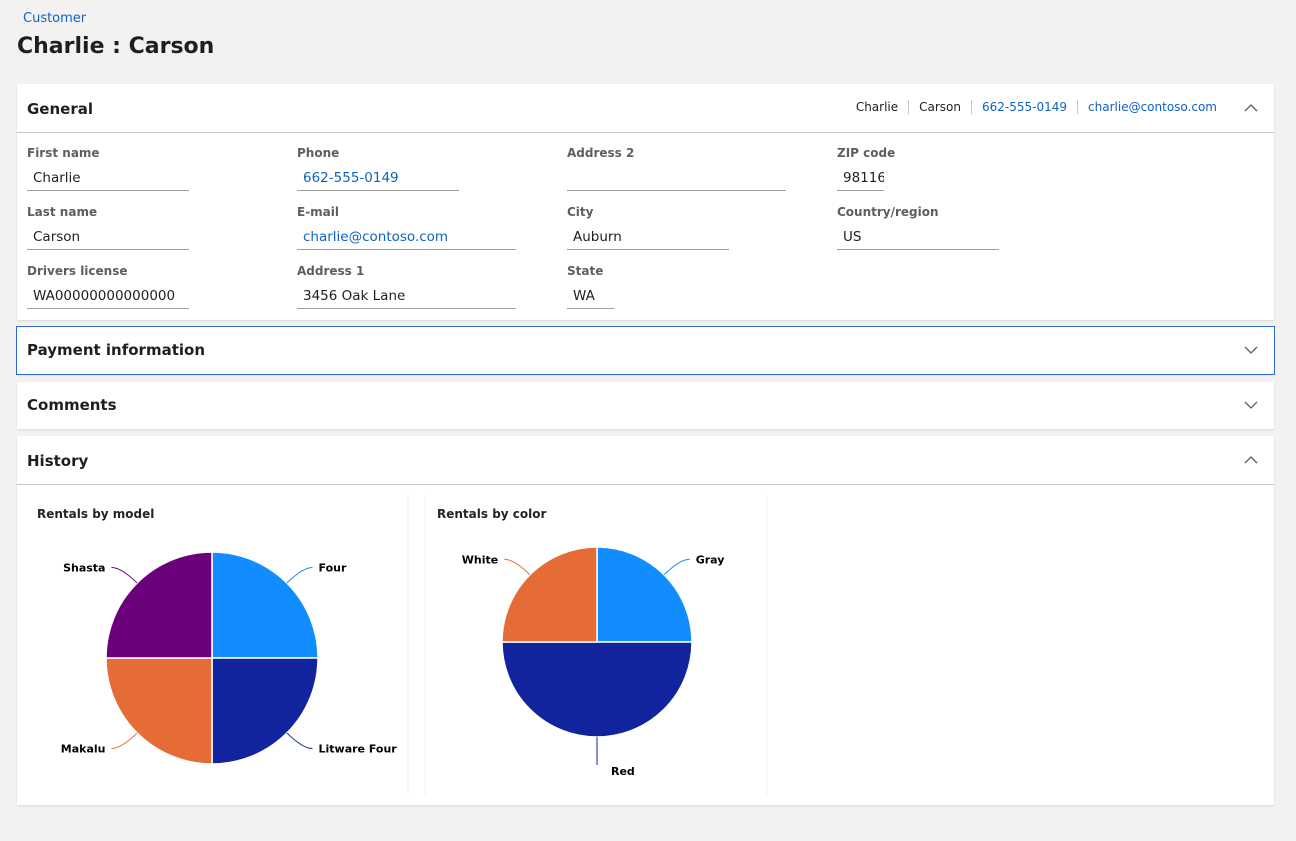  What do you see at coordinates (358, 749) in the screenshot?
I see `slice-label: Litware Four` at bounding box center [358, 749].